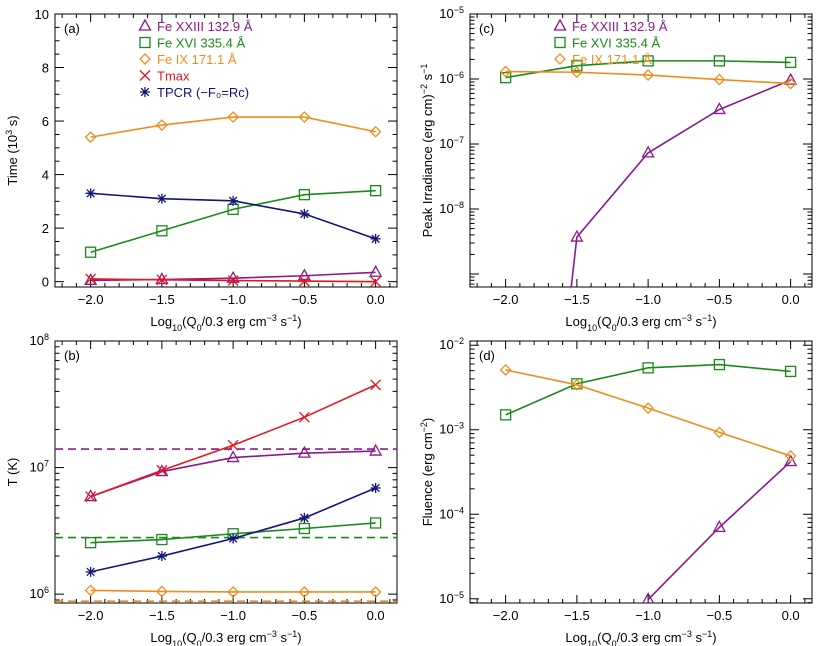 The image size is (830, 646). Describe the element at coordinates (45, 175) in the screenshot. I see `y-tick-label: 4` at that location.